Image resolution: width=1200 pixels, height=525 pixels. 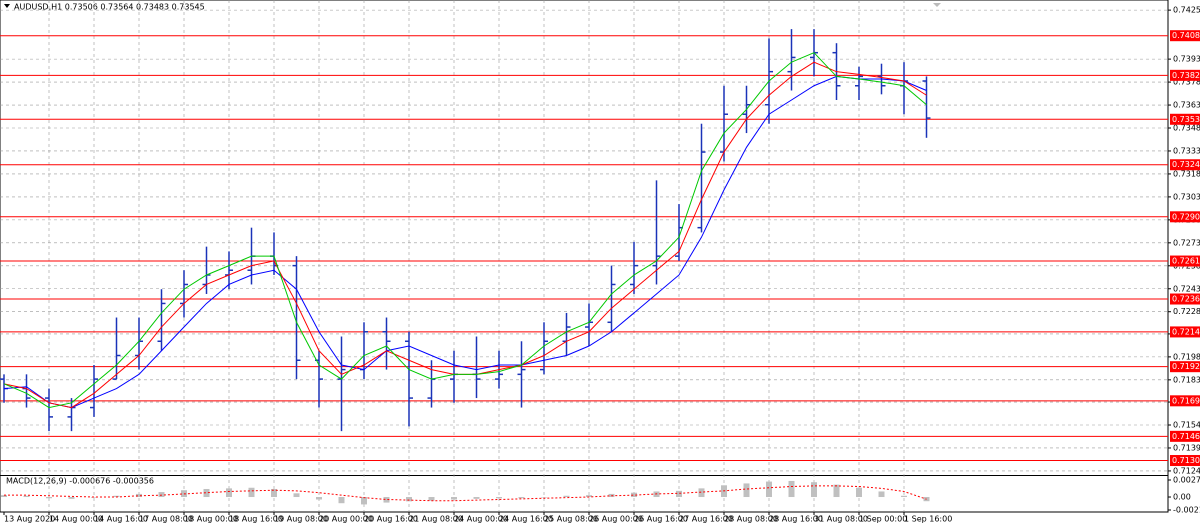 I want to click on x-tick-label: 18 Aug 16:00, so click(x=256, y=519).